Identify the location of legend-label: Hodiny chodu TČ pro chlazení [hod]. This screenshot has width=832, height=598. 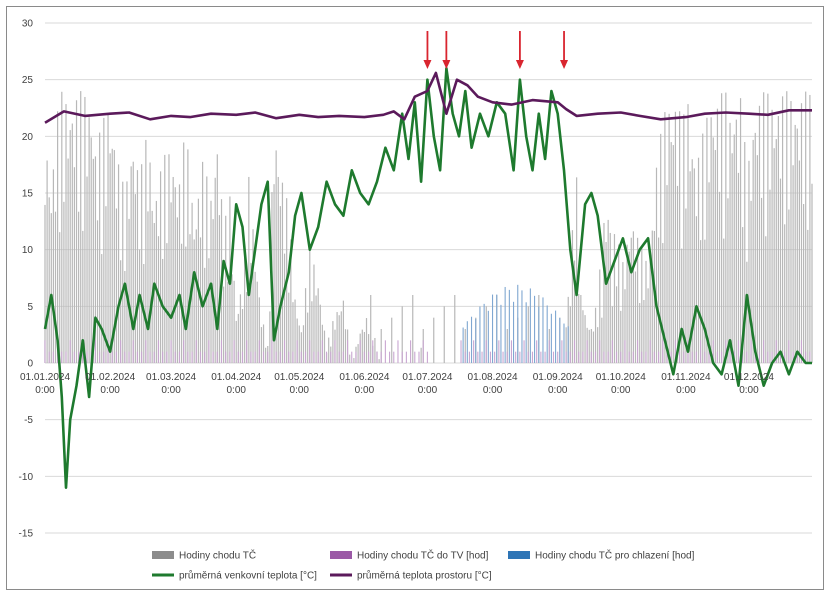
(615, 555).